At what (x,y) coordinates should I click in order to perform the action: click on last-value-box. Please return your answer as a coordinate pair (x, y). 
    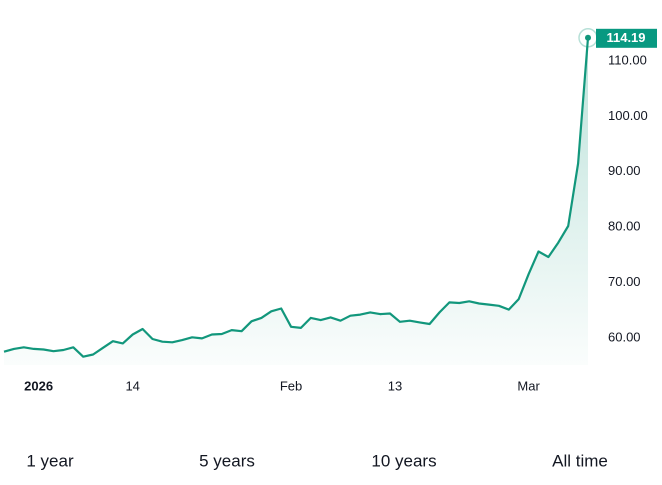
    Looking at the image, I should click on (626, 38).